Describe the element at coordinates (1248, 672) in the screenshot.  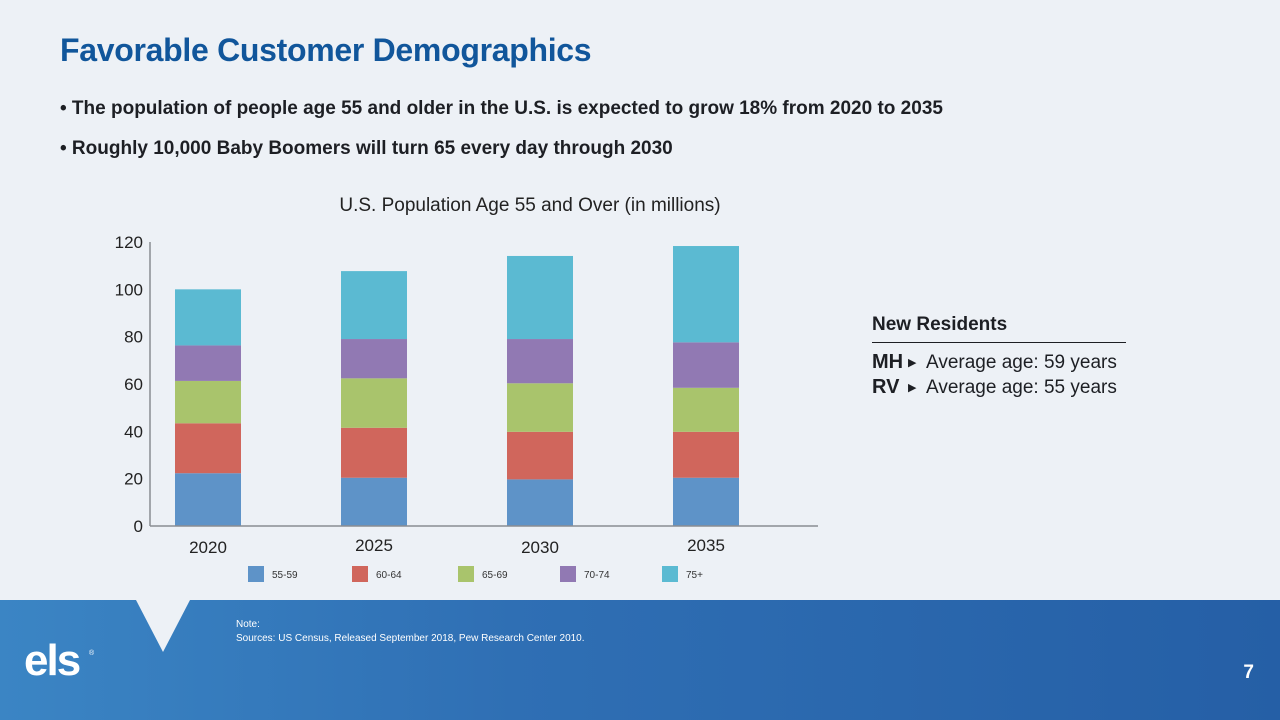
I see `page-number: 7` at that location.